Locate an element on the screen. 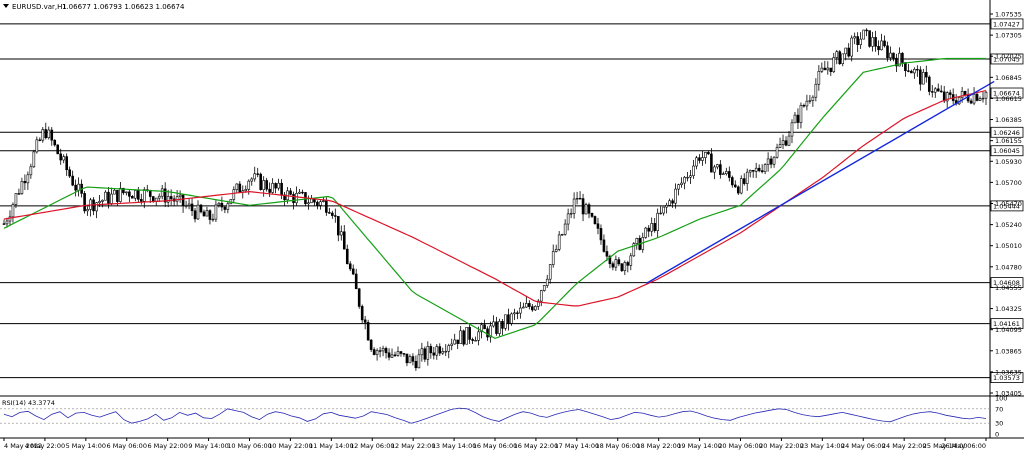 This screenshot has height=456, width=1024. price-tick-label: 1.06155 is located at coordinates (1008, 141).